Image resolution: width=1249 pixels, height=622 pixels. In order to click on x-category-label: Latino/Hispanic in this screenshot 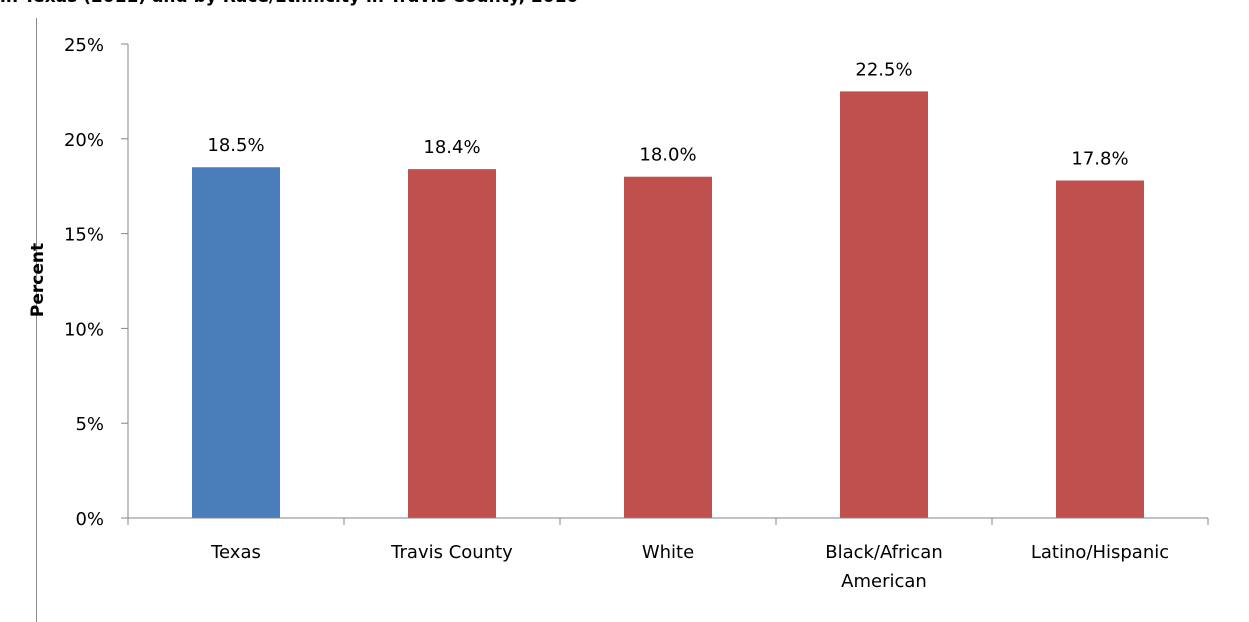, I will do `click(1100, 552)`.